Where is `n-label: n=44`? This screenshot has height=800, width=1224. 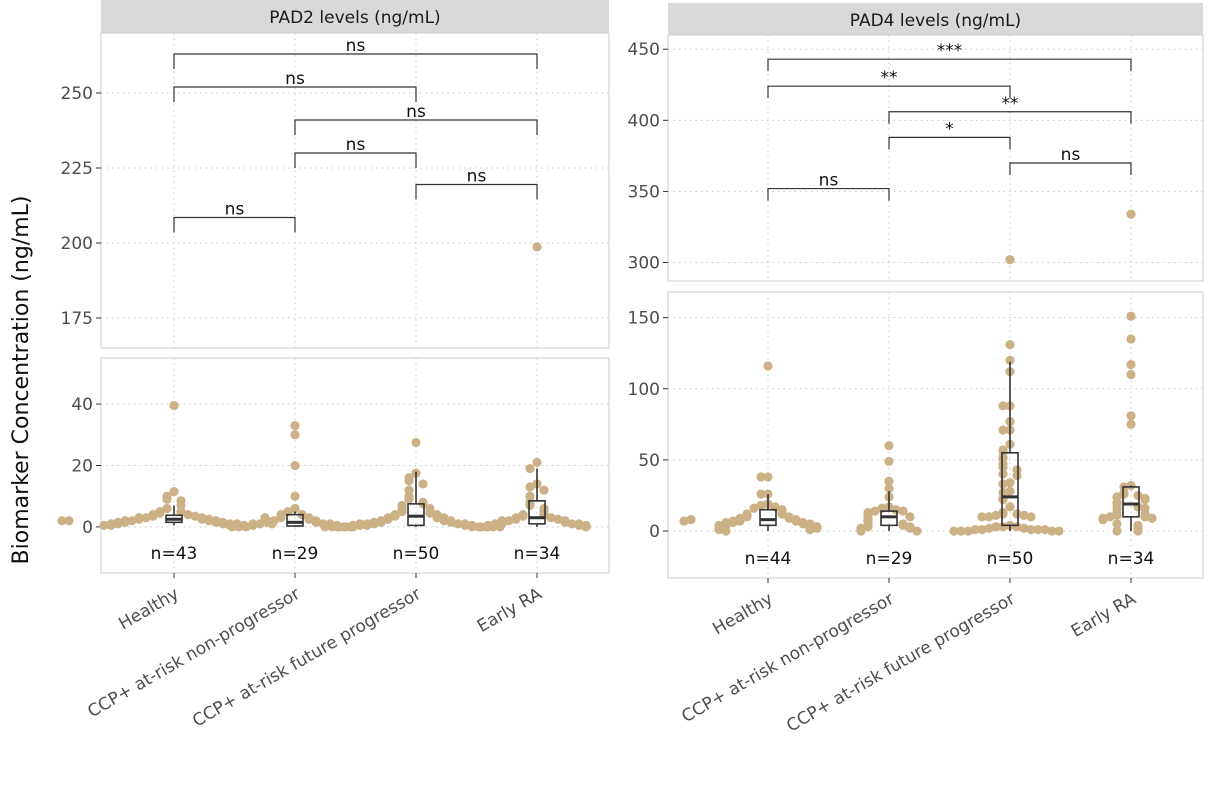
n-label: n=44 is located at coordinates (768, 559).